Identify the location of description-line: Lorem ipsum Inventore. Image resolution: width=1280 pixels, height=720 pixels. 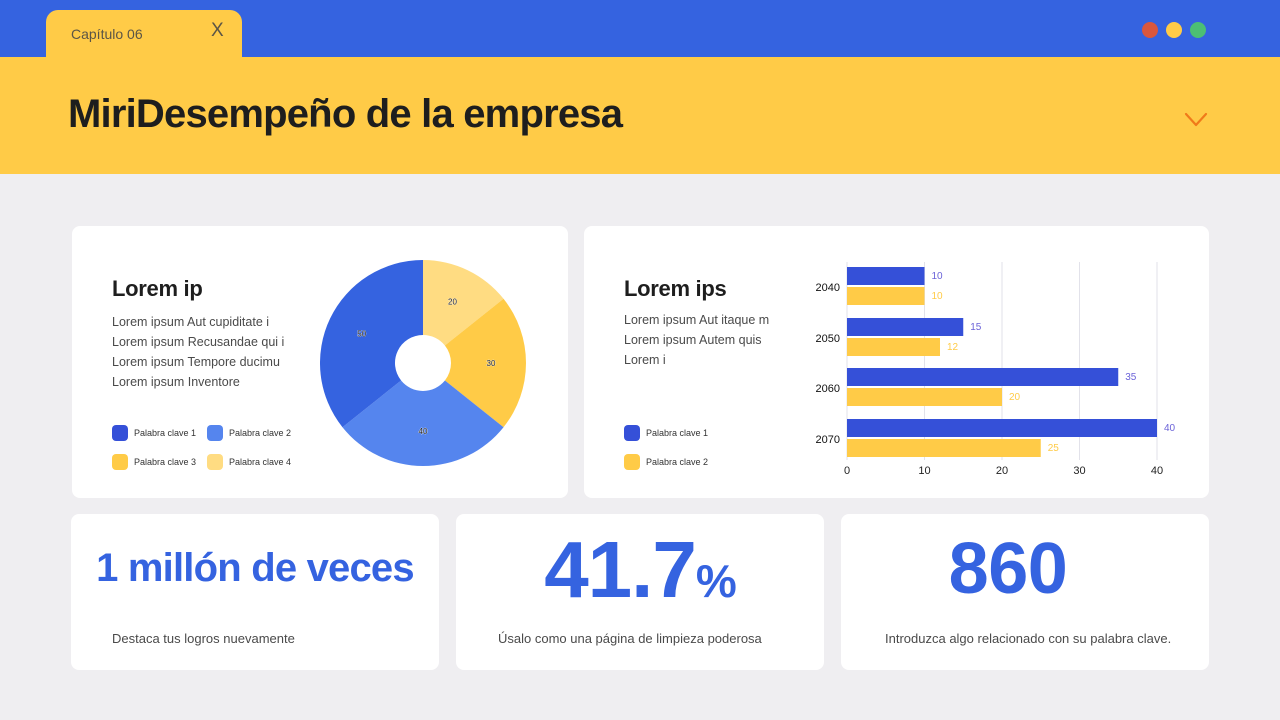
(176, 382).